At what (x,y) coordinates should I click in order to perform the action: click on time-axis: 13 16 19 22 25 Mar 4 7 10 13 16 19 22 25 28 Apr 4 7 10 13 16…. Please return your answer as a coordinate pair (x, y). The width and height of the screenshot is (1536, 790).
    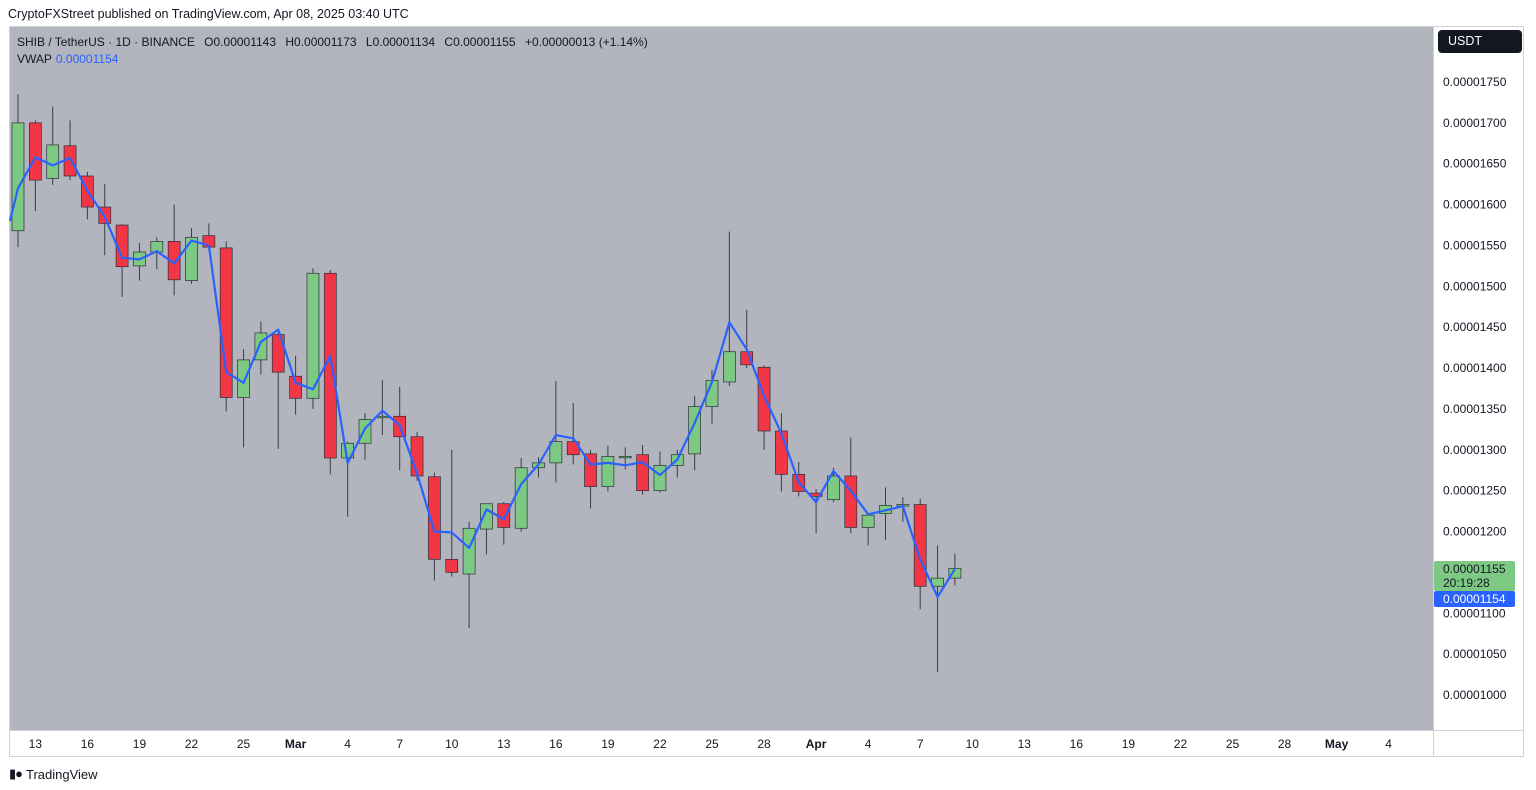
    Looking at the image, I should click on (711, 744).